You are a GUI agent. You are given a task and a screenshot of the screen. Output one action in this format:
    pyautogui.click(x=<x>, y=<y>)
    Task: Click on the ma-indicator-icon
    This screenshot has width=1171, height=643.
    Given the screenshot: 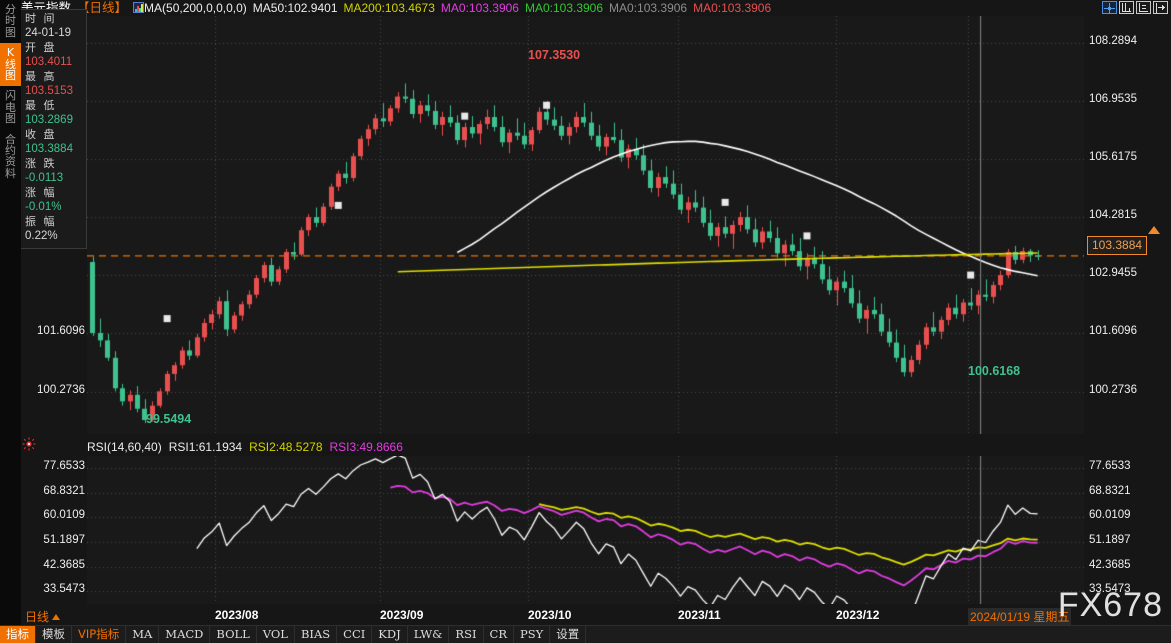 What is the action you would take?
    pyautogui.click(x=139, y=7)
    